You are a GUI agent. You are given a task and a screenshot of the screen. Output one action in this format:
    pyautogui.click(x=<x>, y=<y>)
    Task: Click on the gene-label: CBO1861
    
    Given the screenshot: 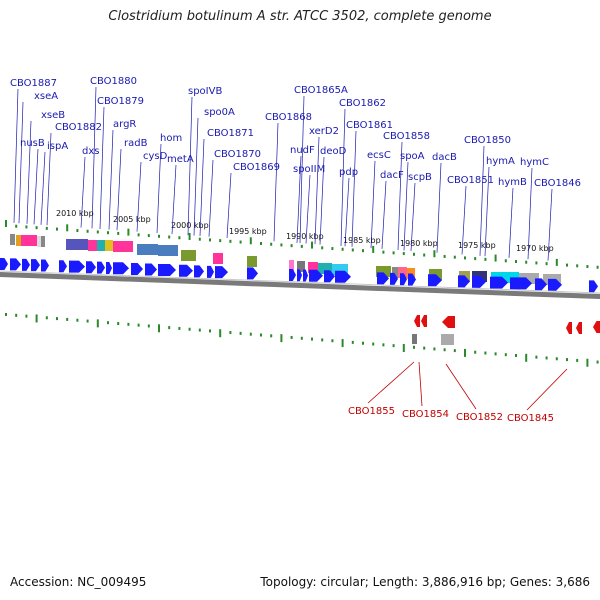 What is the action you would take?
    pyautogui.click(x=369, y=125)
    